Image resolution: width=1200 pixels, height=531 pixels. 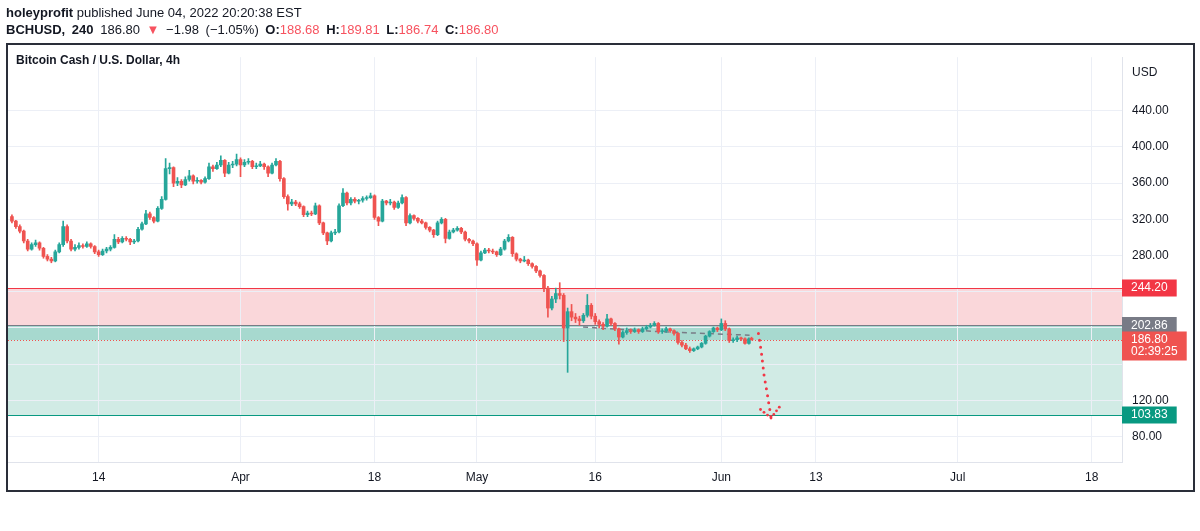 I want to click on ref-line-label: 202.86, so click(x=1150, y=324).